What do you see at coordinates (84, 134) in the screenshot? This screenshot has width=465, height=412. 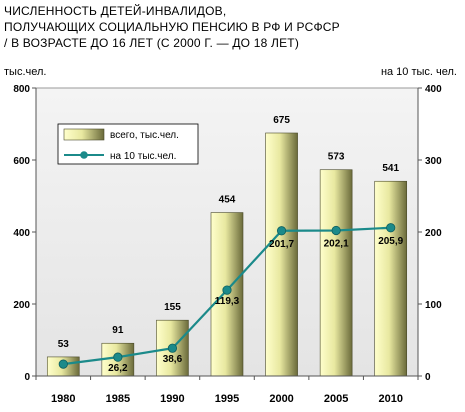 I see `legend-bar-swatch` at bounding box center [84, 134].